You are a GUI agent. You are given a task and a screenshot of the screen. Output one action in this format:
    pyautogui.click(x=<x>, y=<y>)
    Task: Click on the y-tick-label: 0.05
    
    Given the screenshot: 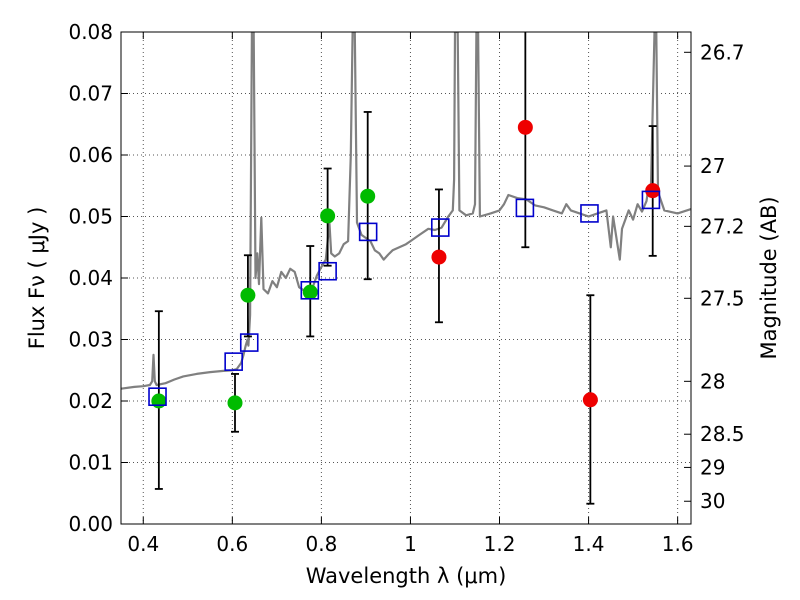 What is the action you would take?
    pyautogui.click(x=90, y=217)
    